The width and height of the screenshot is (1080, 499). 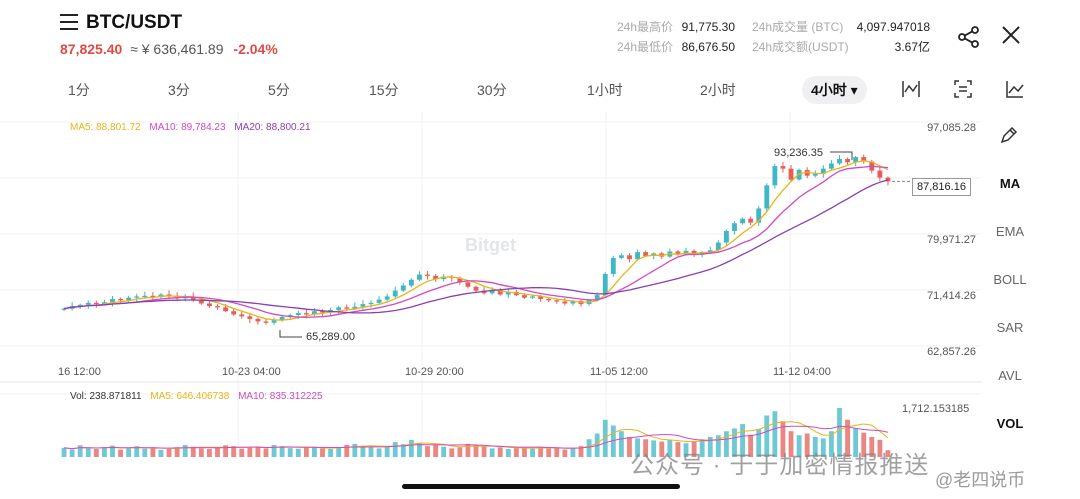 What do you see at coordinates (911, 89) in the screenshot?
I see `line-chart-toggle-icon` at bounding box center [911, 89].